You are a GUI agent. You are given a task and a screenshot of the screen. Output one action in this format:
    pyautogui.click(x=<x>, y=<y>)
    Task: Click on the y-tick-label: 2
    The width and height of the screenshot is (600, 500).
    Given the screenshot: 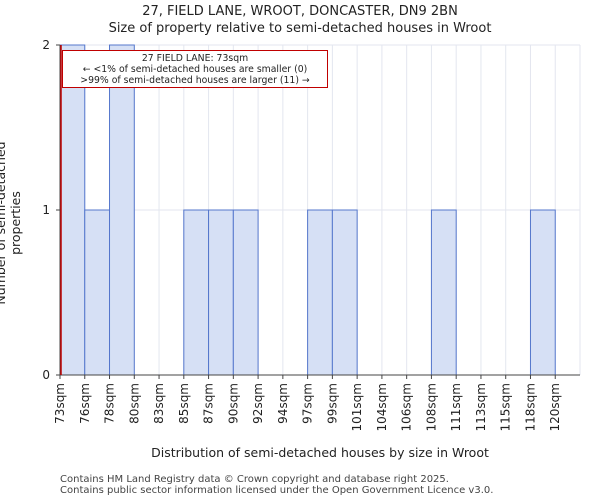 What is the action you would take?
    pyautogui.click(x=46, y=45)
    